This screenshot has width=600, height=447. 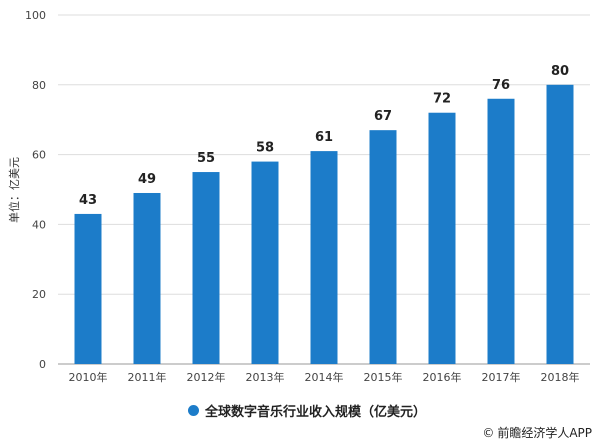 I want to click on data-label: 43, so click(x=88, y=200).